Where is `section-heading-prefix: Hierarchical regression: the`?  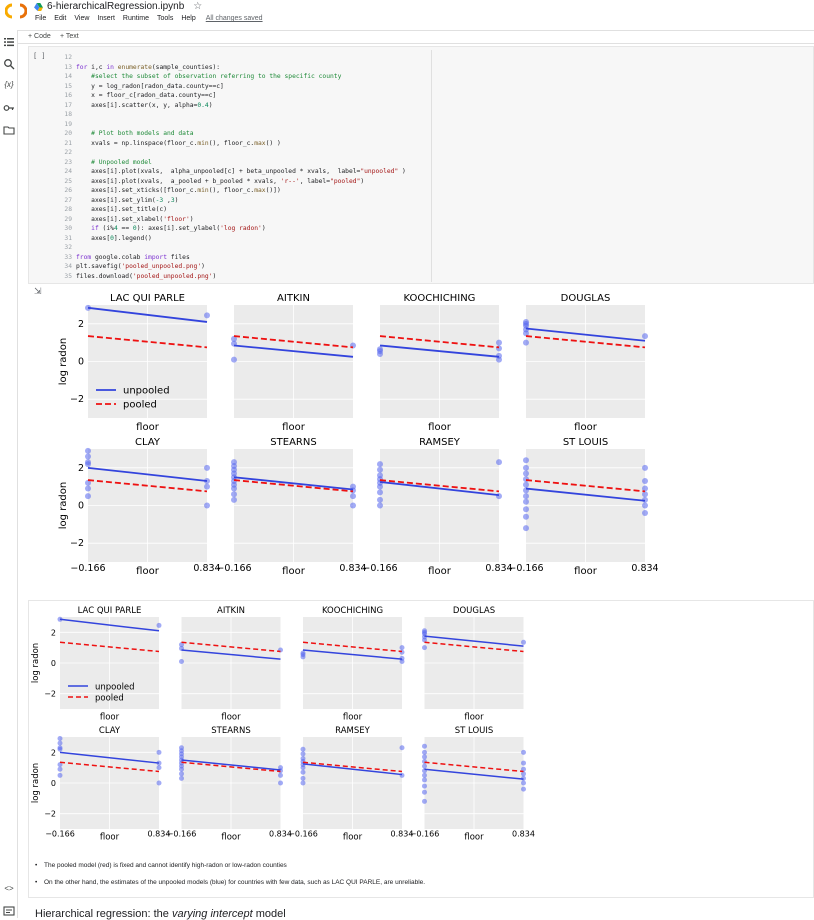
section-heading-prefix: Hierarchical regression: the is located at coordinates (103, 914).